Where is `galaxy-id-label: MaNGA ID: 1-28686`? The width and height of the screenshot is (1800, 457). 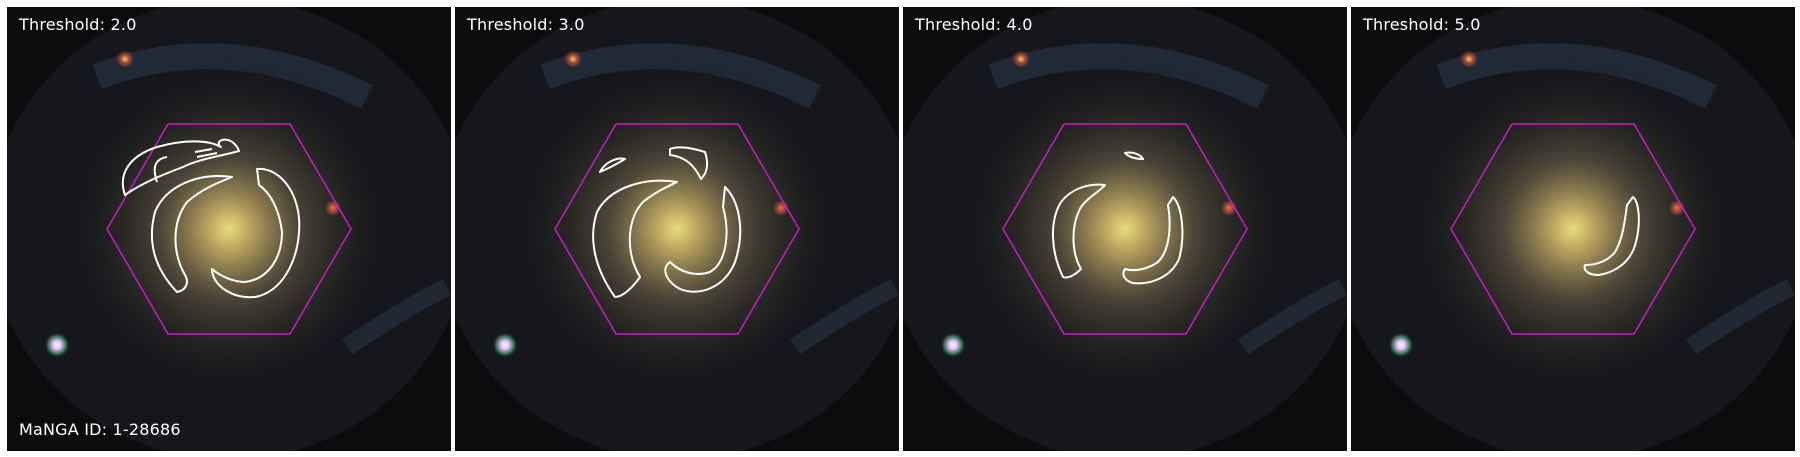 galaxy-id-label: MaNGA ID: 1-28686 is located at coordinates (100, 429).